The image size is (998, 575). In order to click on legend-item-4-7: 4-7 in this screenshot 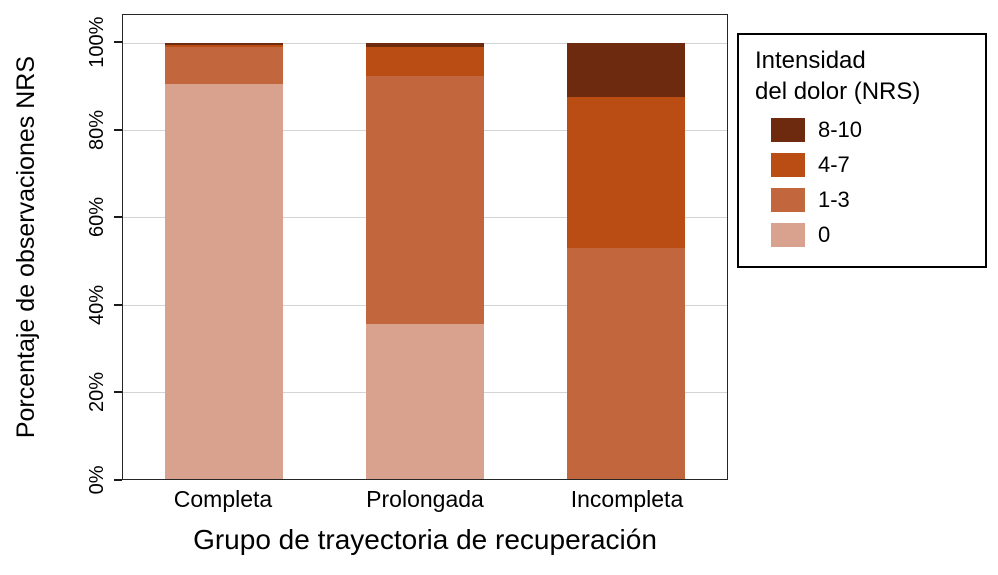, I will do `click(872, 165)`.